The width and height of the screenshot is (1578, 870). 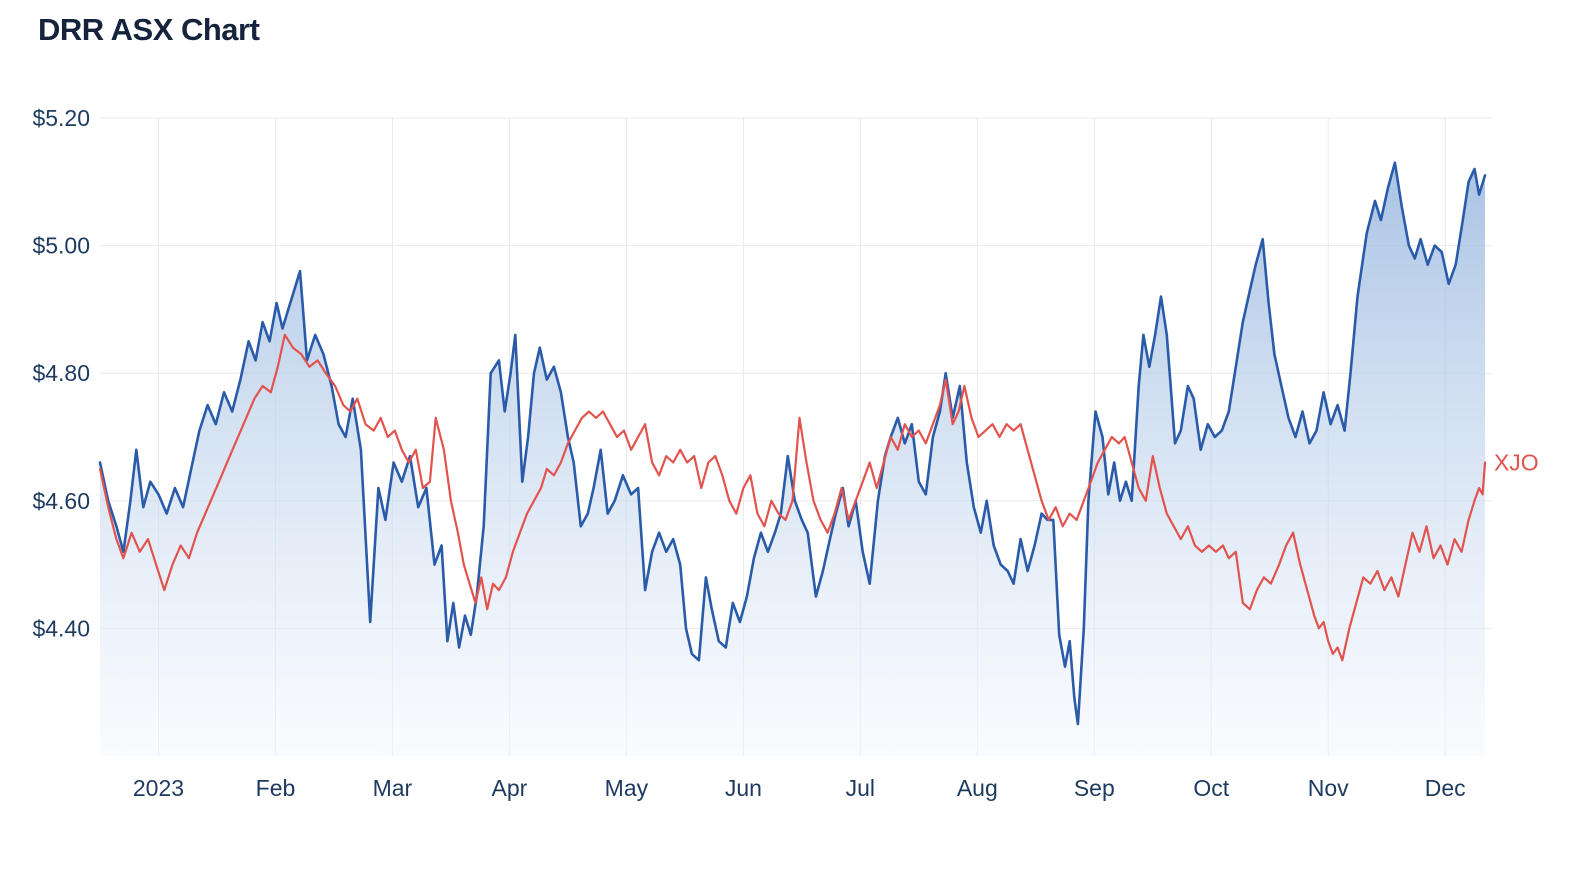 What do you see at coordinates (743, 788) in the screenshot?
I see `x-axis-tick-label: Jun` at bounding box center [743, 788].